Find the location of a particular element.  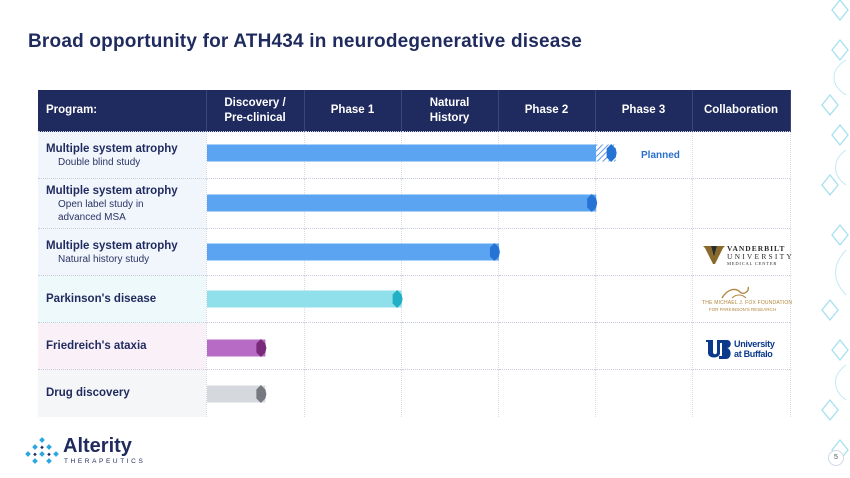

program-cell: Friedreich's ataxia is located at coordinates (122, 346).